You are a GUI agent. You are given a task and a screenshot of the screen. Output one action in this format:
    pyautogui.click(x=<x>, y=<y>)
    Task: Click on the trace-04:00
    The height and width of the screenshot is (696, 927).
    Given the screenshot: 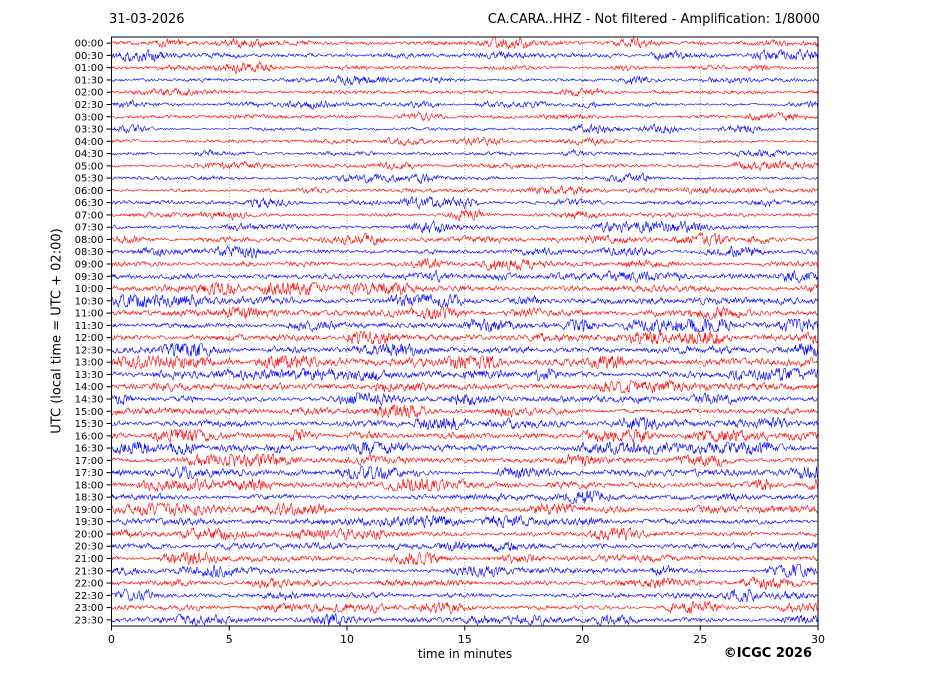 What is the action you would take?
    pyautogui.click(x=464, y=141)
    